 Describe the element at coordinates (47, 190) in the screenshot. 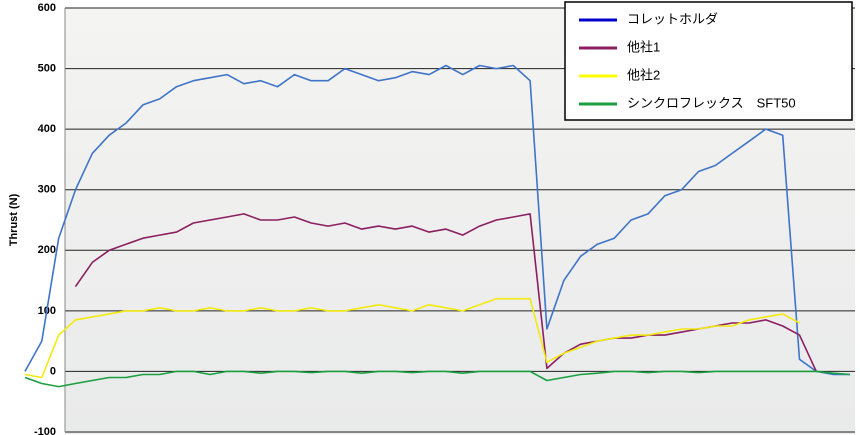

I see `y-tick-label: 300` at that location.